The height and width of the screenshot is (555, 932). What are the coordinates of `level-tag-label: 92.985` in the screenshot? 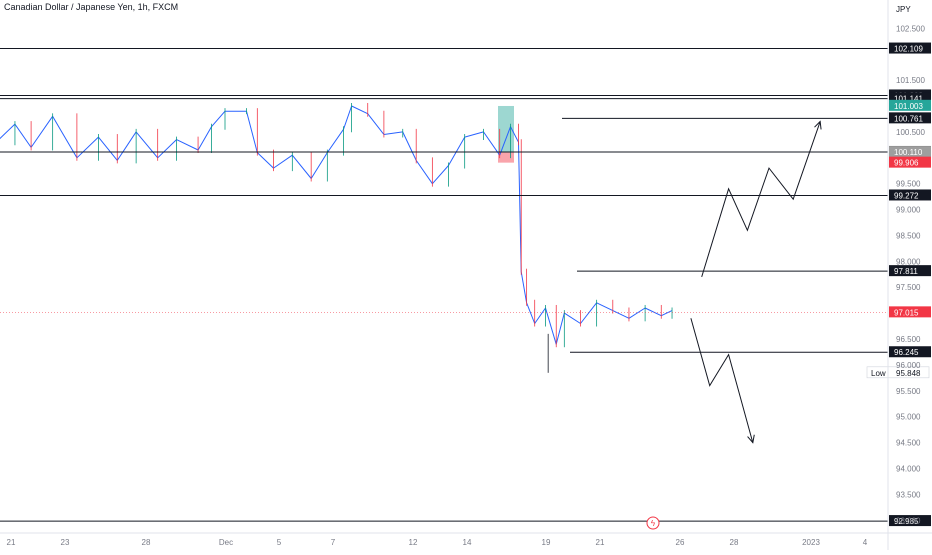 It's located at (906, 521).